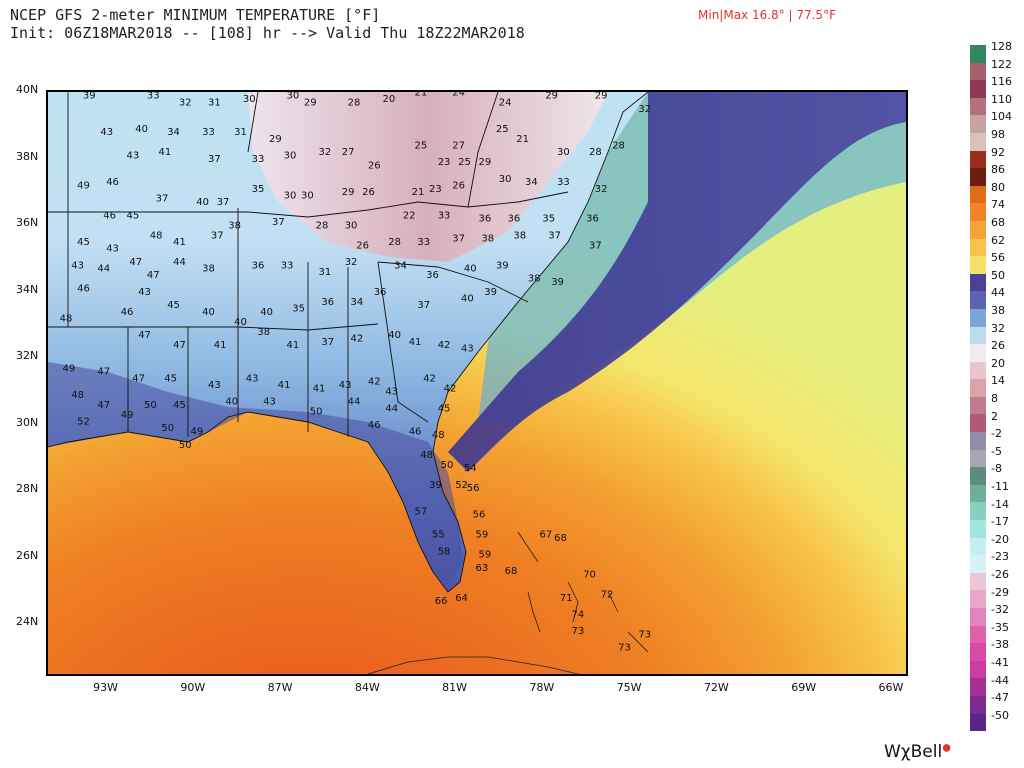  What do you see at coordinates (27, 555) in the screenshot?
I see `lat-tick-label: 26N` at bounding box center [27, 555].